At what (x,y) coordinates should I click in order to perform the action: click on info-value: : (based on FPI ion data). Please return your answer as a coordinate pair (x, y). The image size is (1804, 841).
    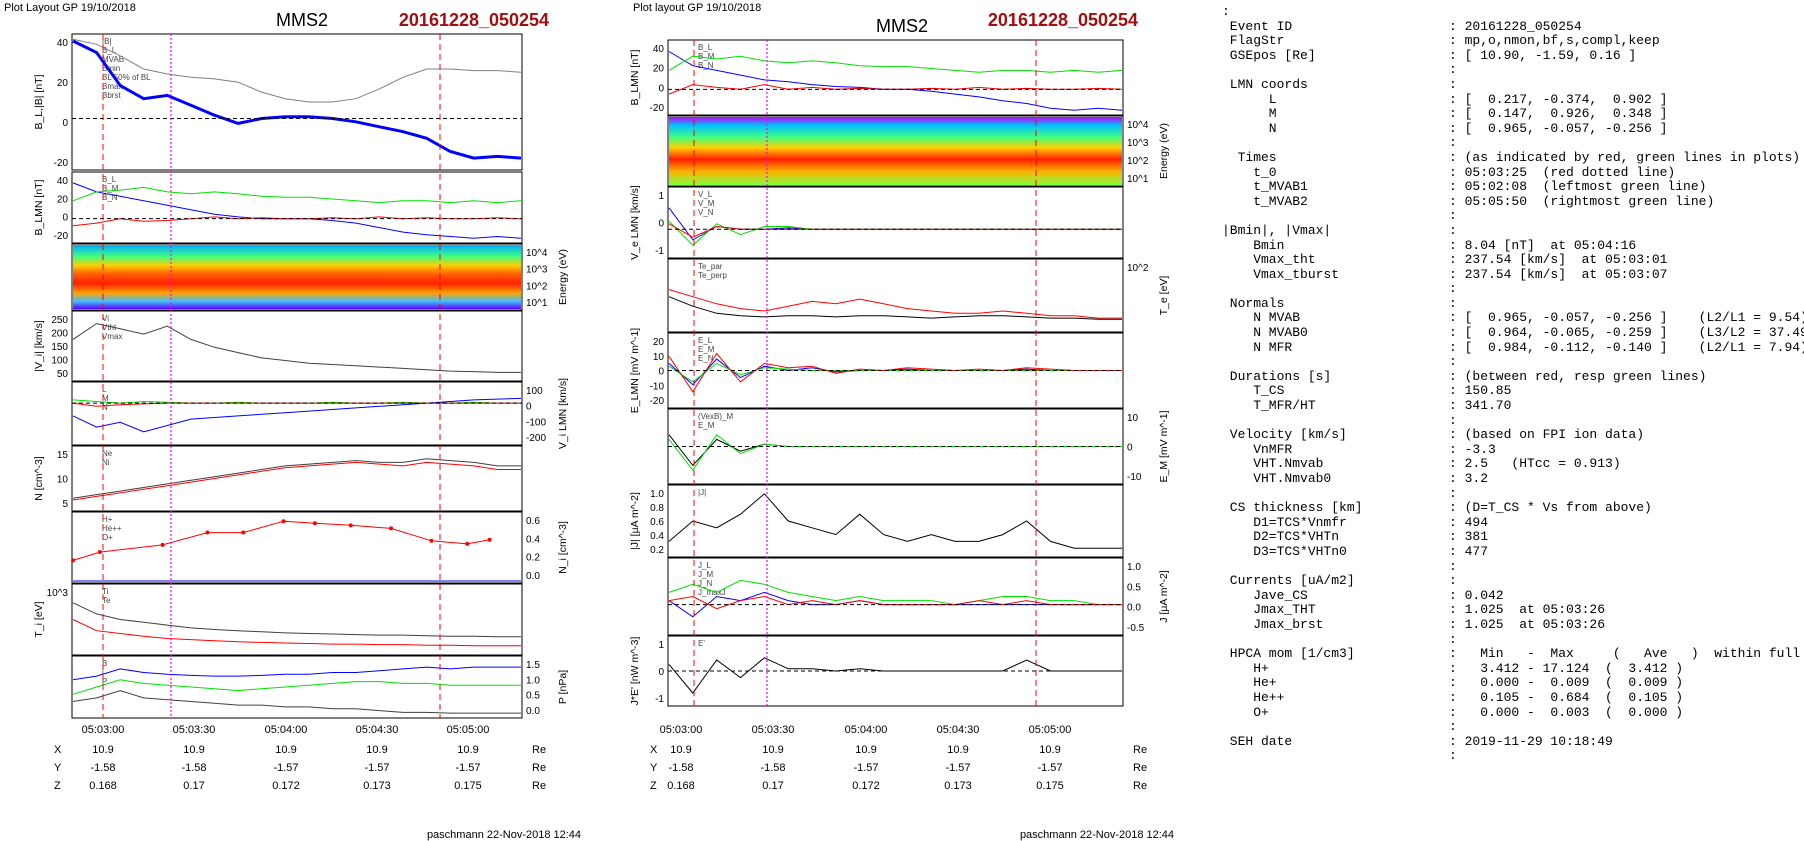
    Looking at the image, I should click on (1547, 435).